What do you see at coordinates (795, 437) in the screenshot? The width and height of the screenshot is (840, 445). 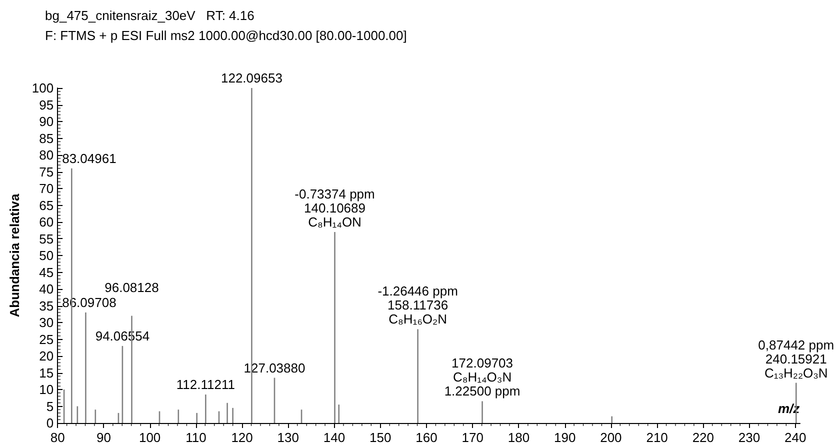 I see `x-tick-label: 240` at bounding box center [795, 437].